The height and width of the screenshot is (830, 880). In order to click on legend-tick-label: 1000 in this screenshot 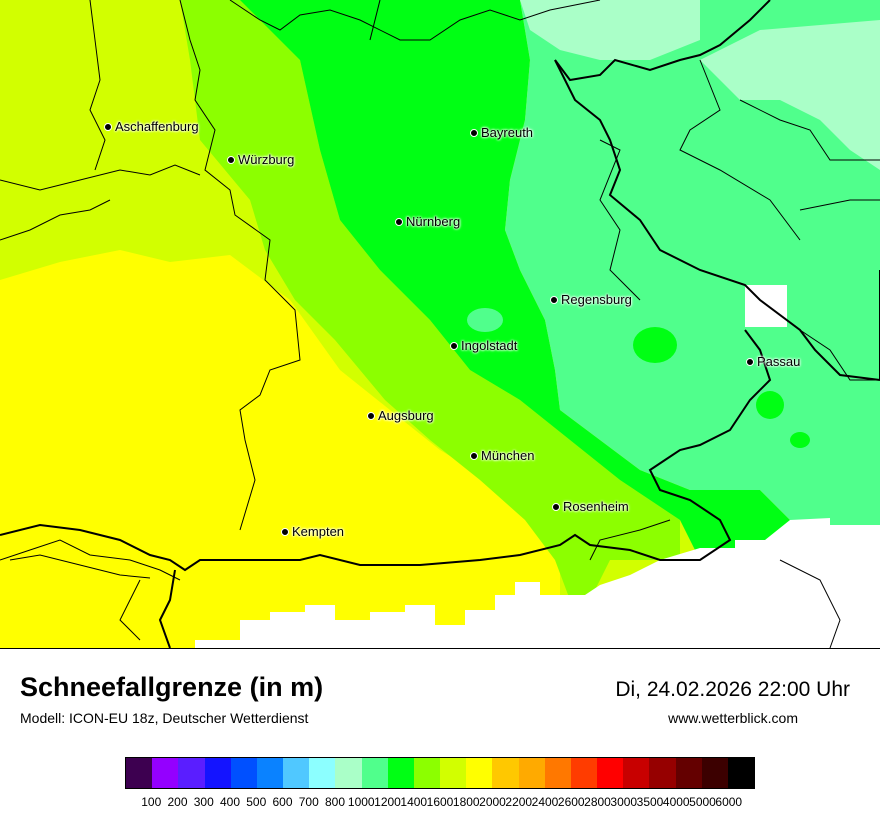, I will do `click(361, 802)`.